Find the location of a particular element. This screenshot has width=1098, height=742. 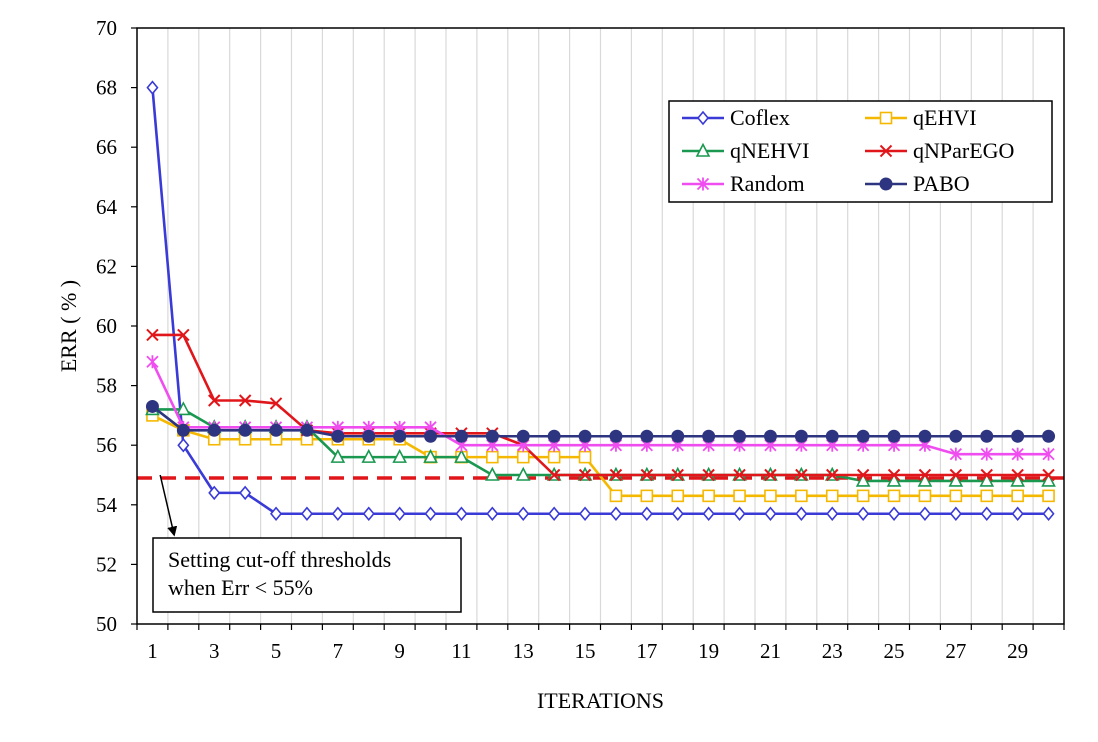

y-tick-label: 68 is located at coordinates (106, 88).